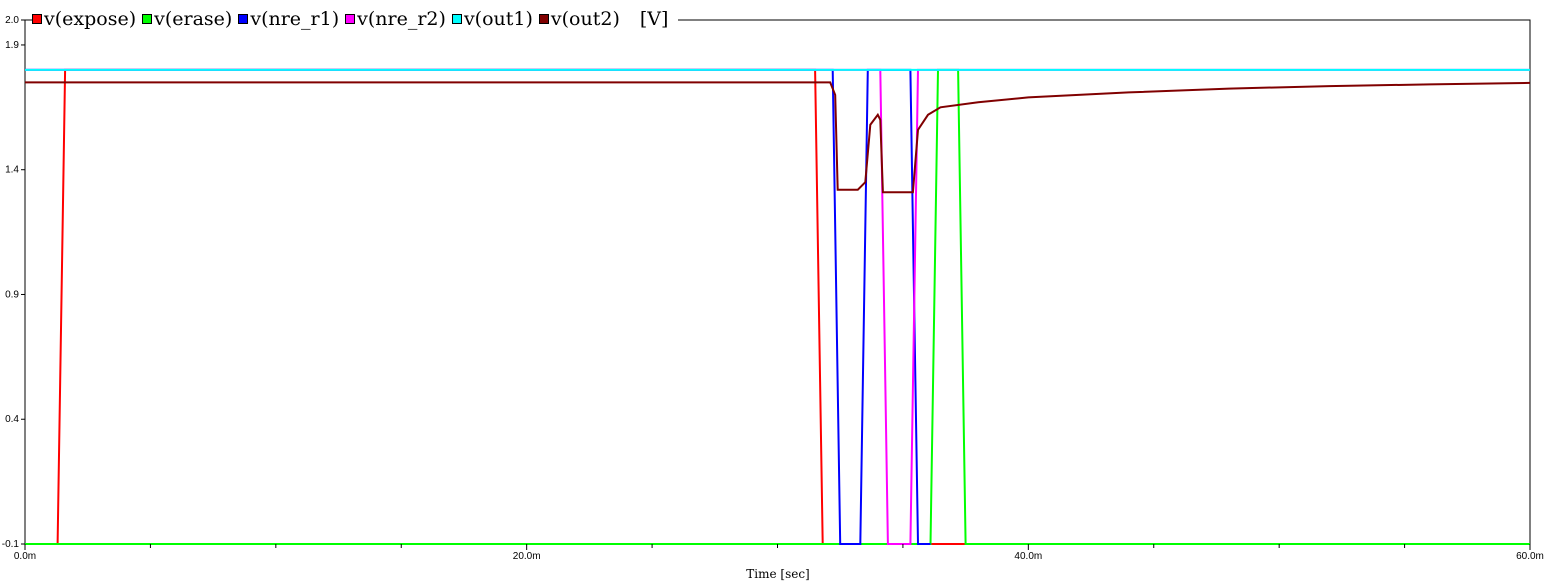  I want to click on y-tick-label: 1.4, so click(12, 170).